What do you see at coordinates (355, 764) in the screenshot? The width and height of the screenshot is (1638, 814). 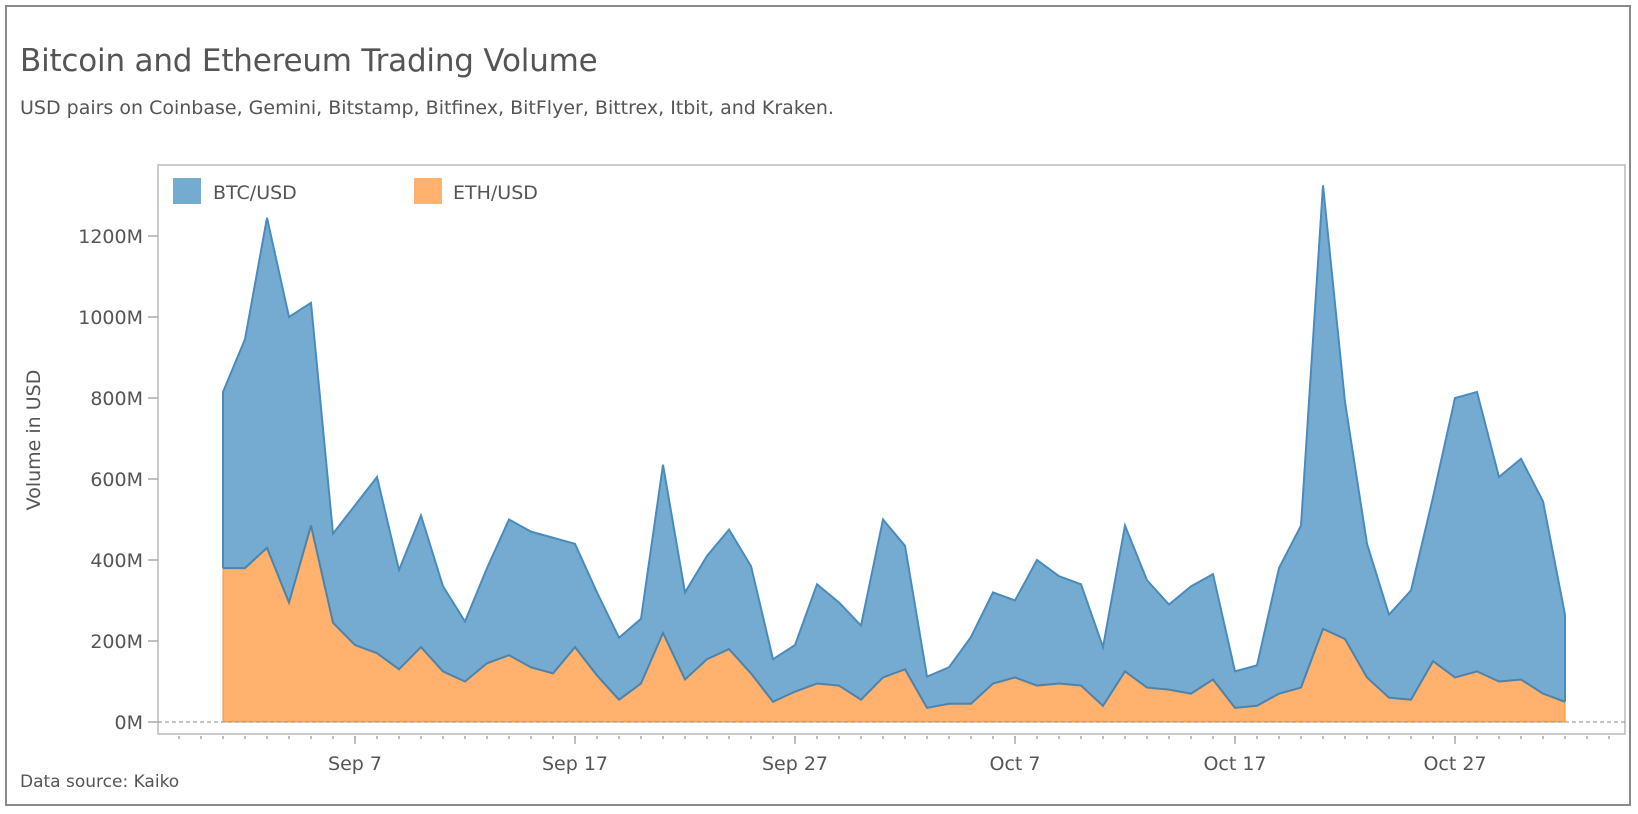 I see `x-tick-label: Sep 7` at bounding box center [355, 764].